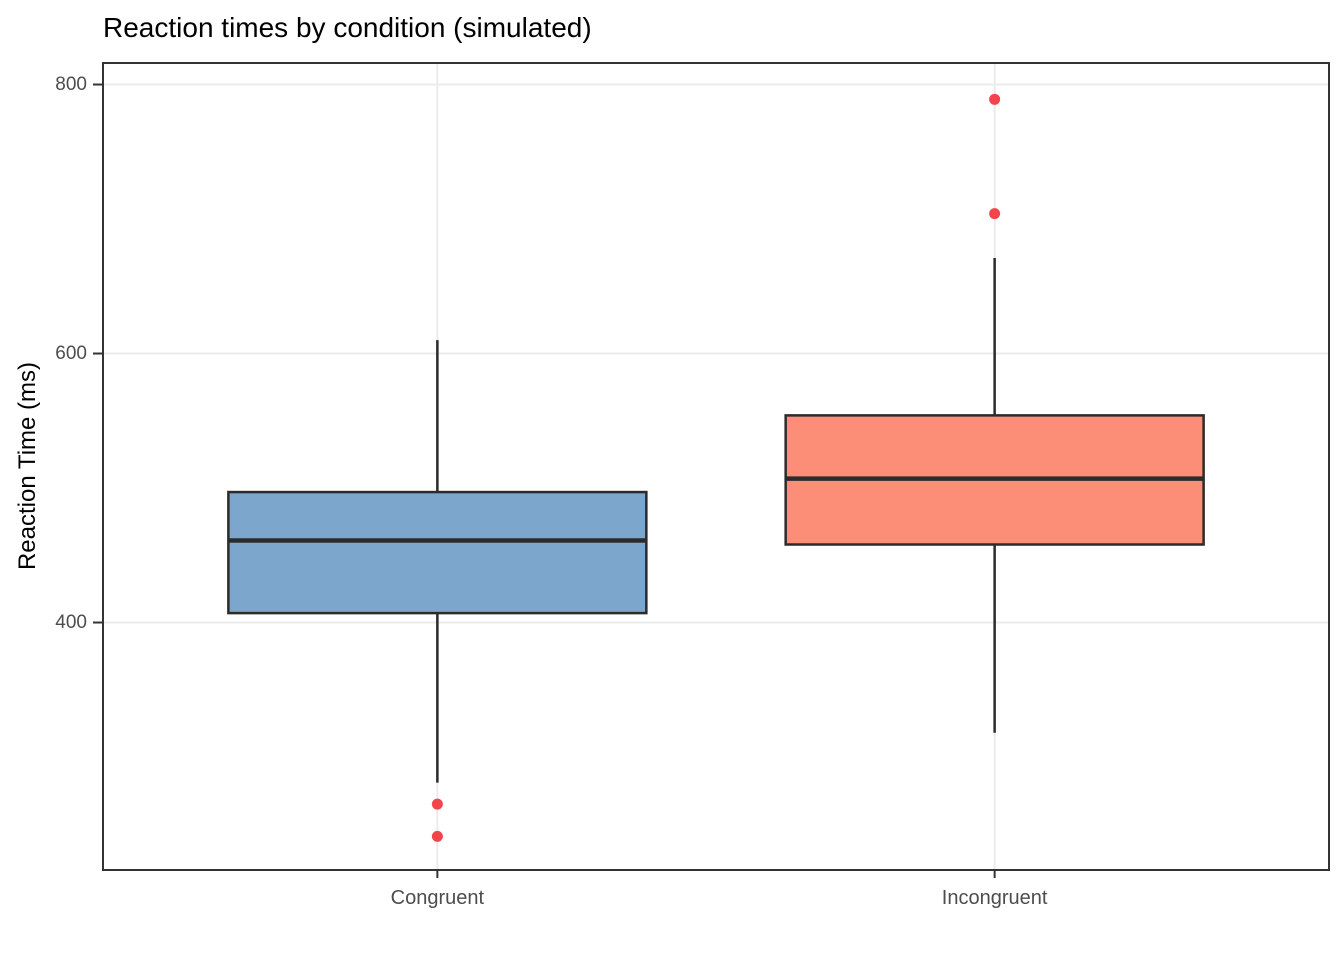 The image size is (1344, 960). Describe the element at coordinates (437, 898) in the screenshot. I see `x-category-label-congruent: Congruent` at that location.